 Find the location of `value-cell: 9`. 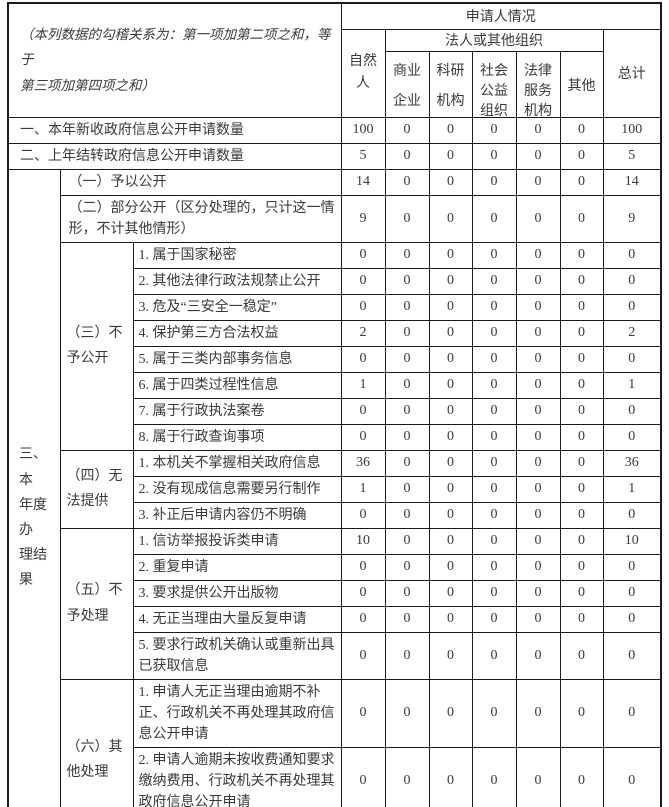

value-cell: 9 is located at coordinates (363, 218).